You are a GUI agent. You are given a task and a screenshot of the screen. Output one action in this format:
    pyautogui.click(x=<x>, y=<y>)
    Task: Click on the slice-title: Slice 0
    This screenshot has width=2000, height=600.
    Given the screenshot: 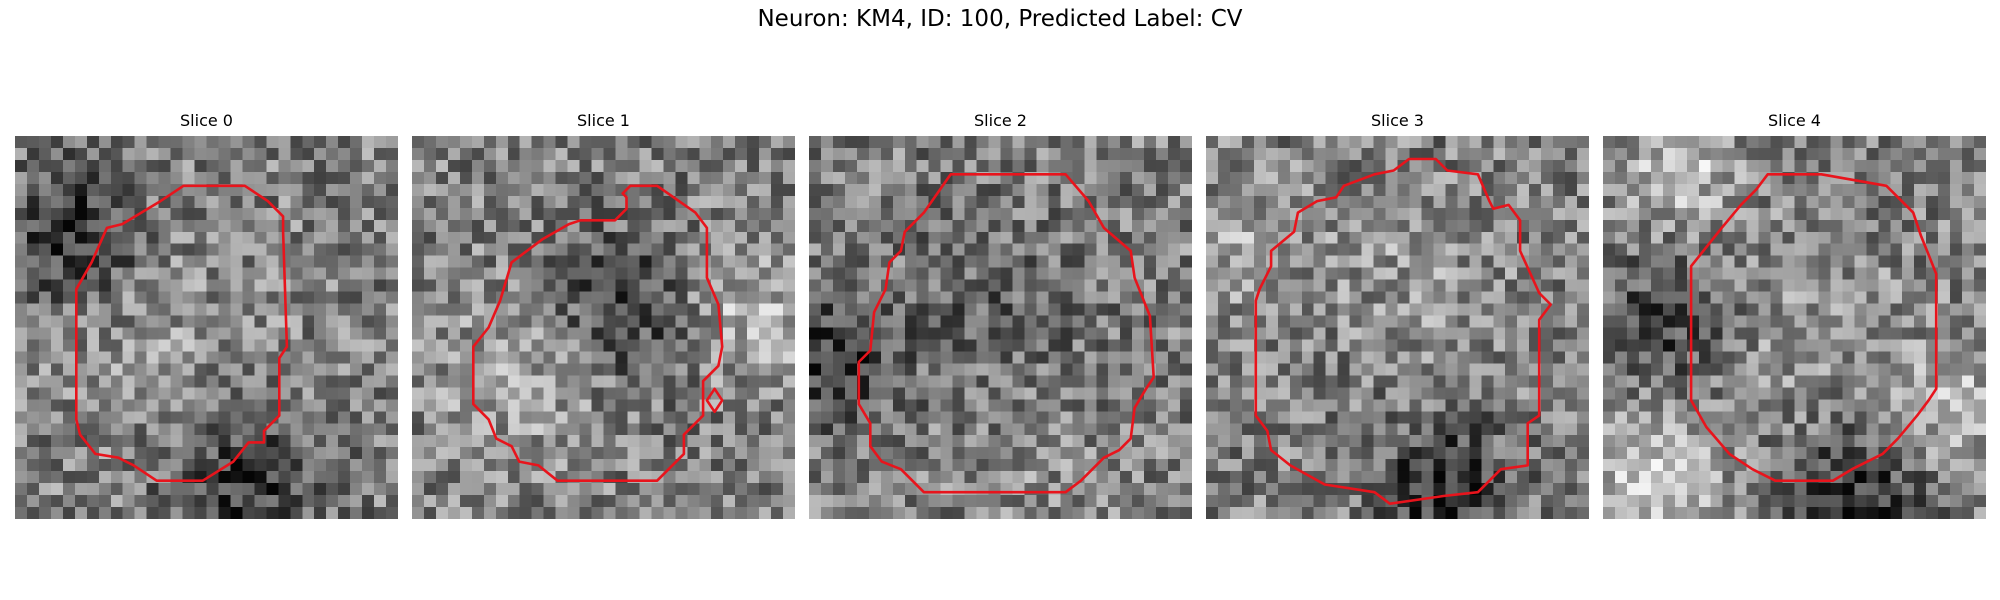 What is the action you would take?
    pyautogui.click(x=206, y=120)
    